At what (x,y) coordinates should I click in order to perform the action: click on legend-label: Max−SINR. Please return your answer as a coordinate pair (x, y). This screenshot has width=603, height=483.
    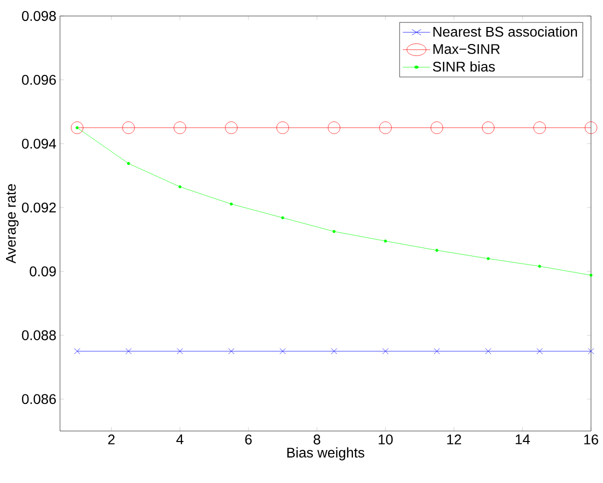
    Looking at the image, I should click on (466, 49).